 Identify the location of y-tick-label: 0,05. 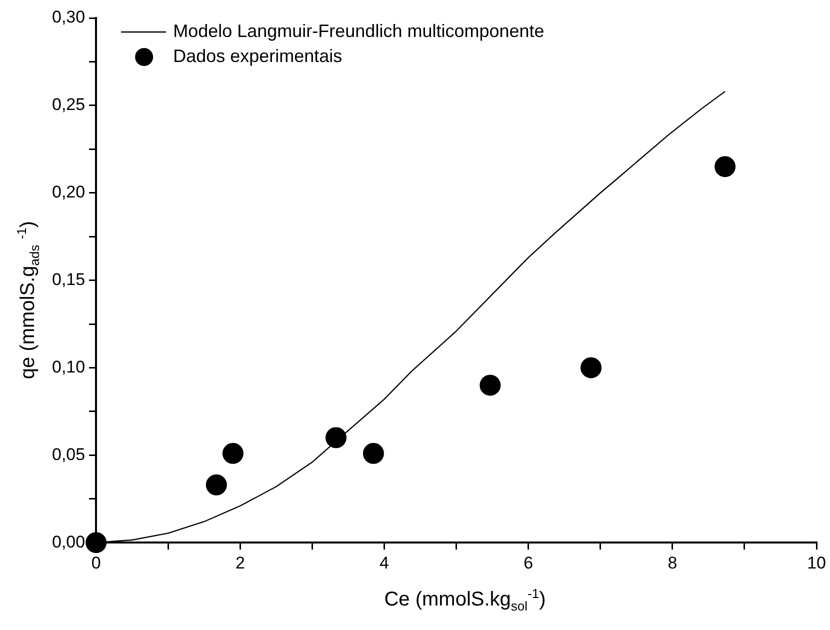
(69, 454).